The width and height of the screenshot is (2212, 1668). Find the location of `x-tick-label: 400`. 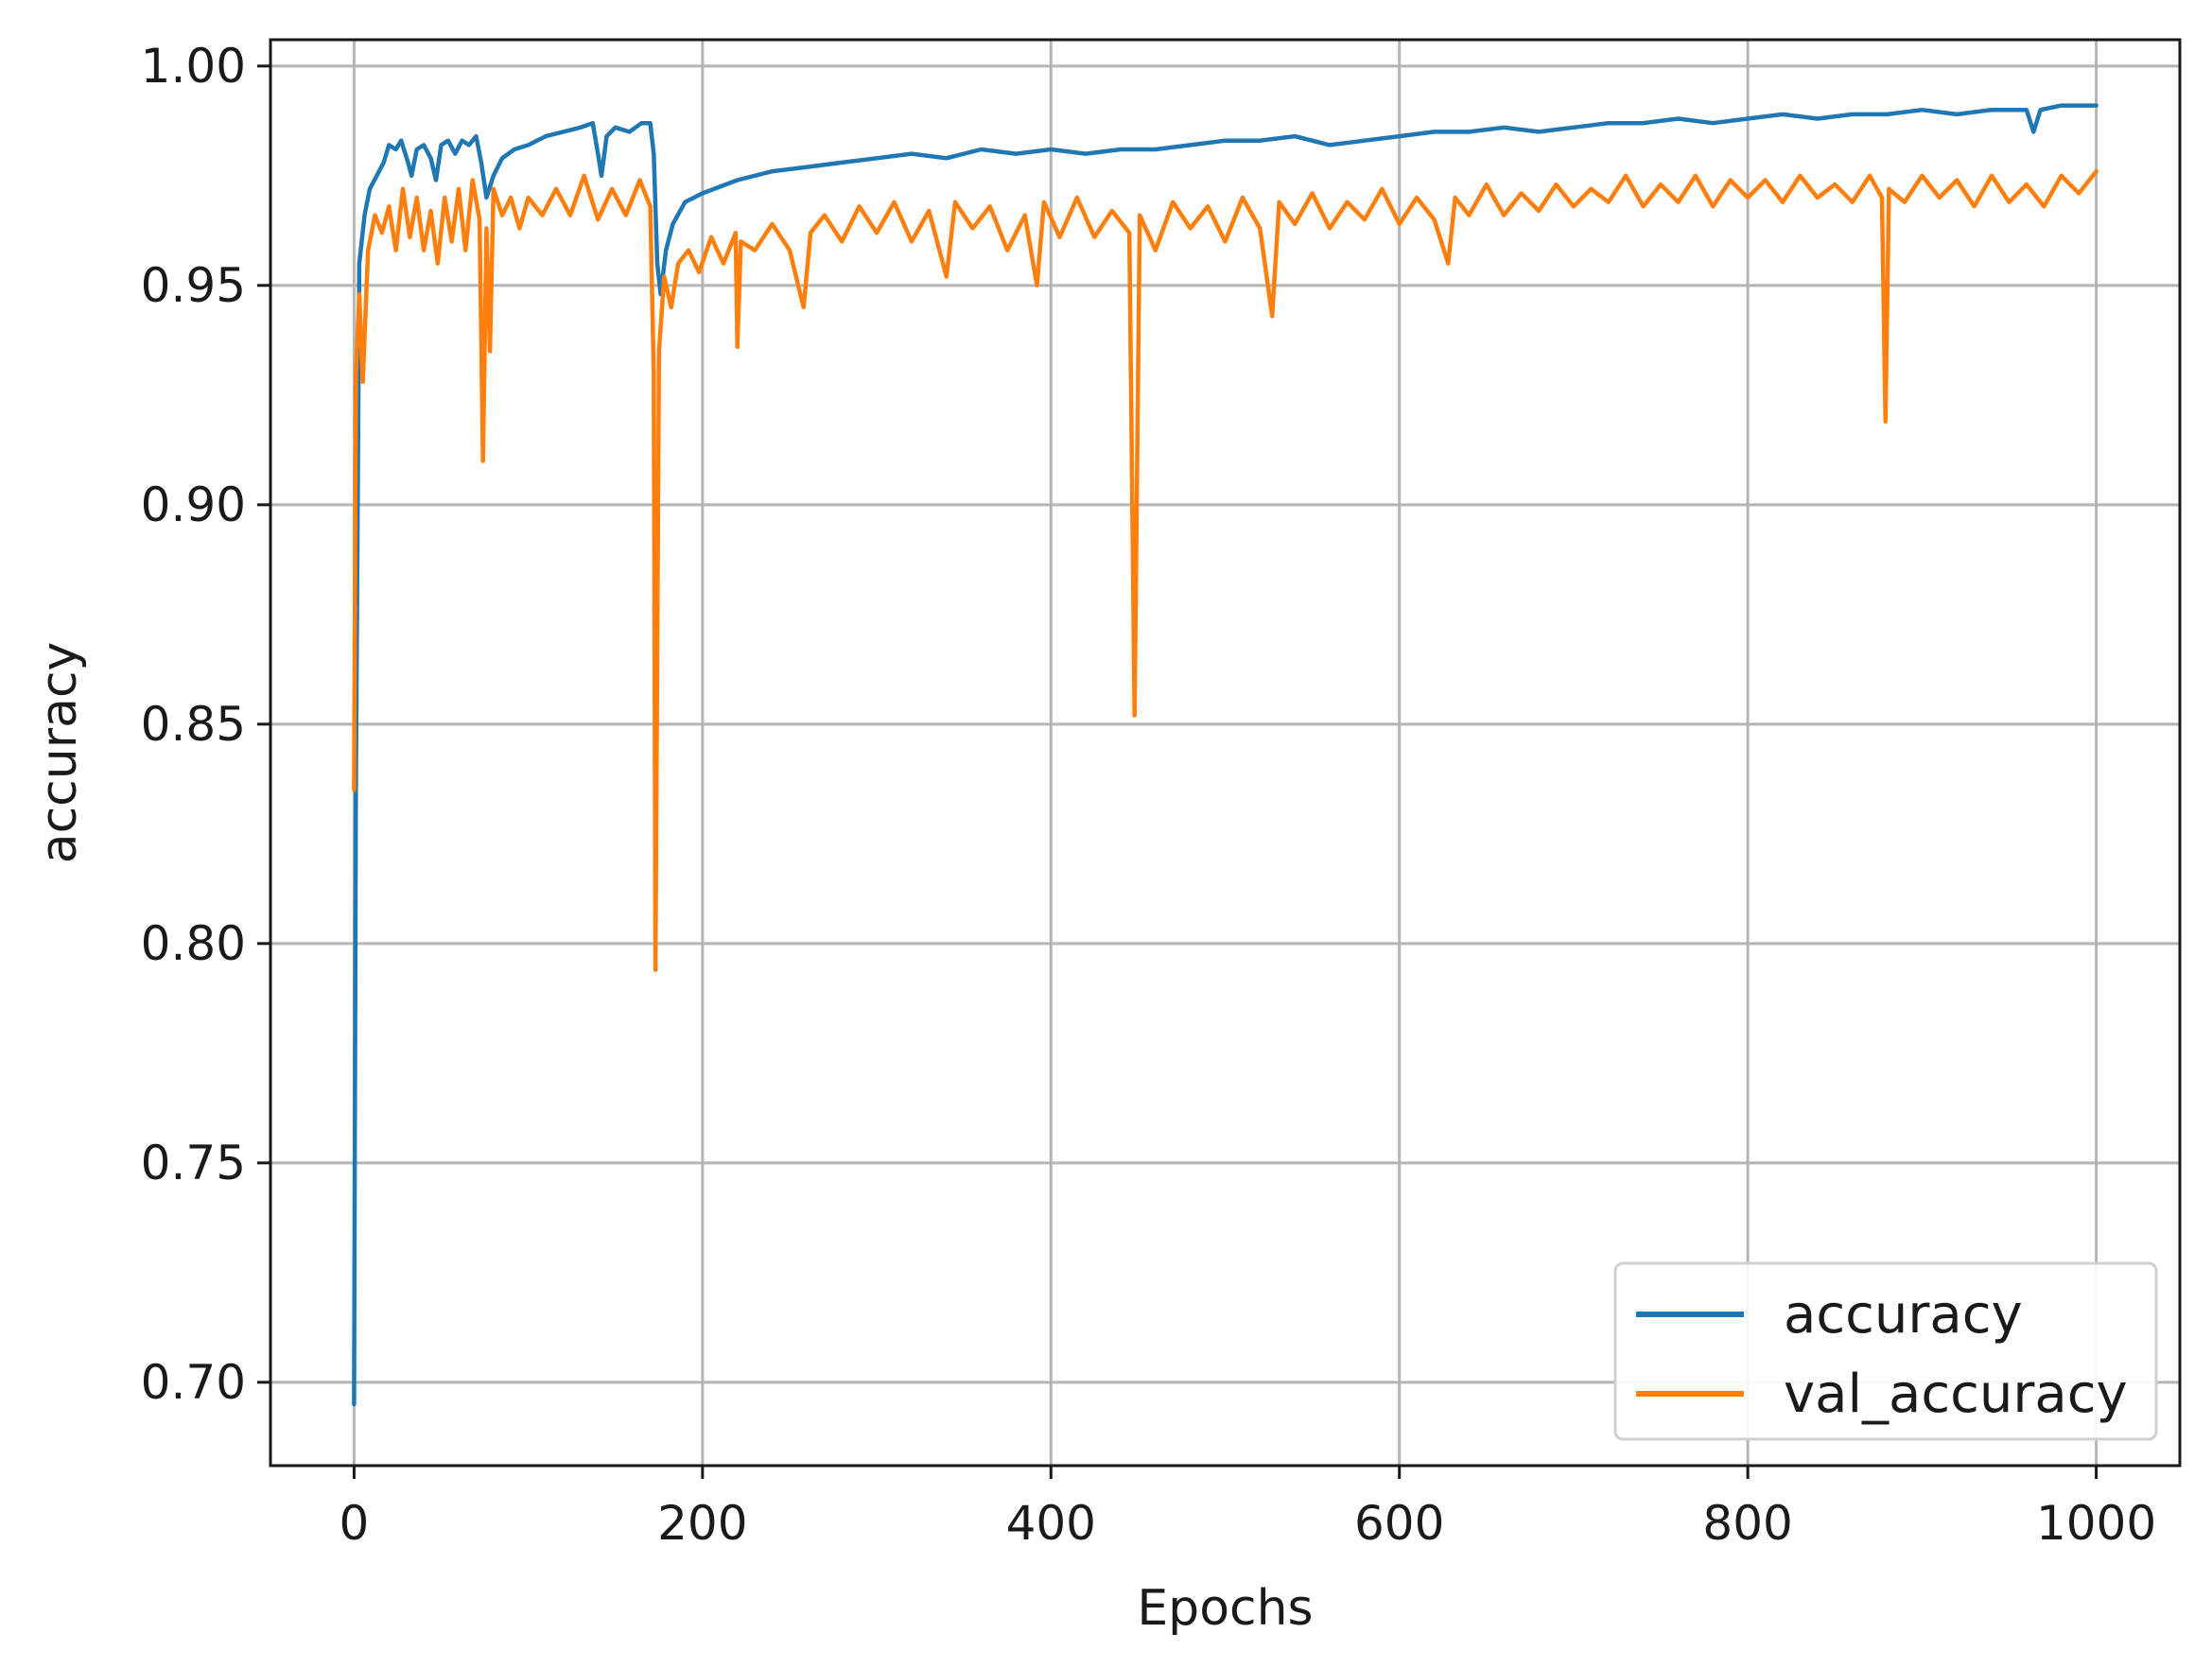

x-tick-label: 400 is located at coordinates (1051, 1524).